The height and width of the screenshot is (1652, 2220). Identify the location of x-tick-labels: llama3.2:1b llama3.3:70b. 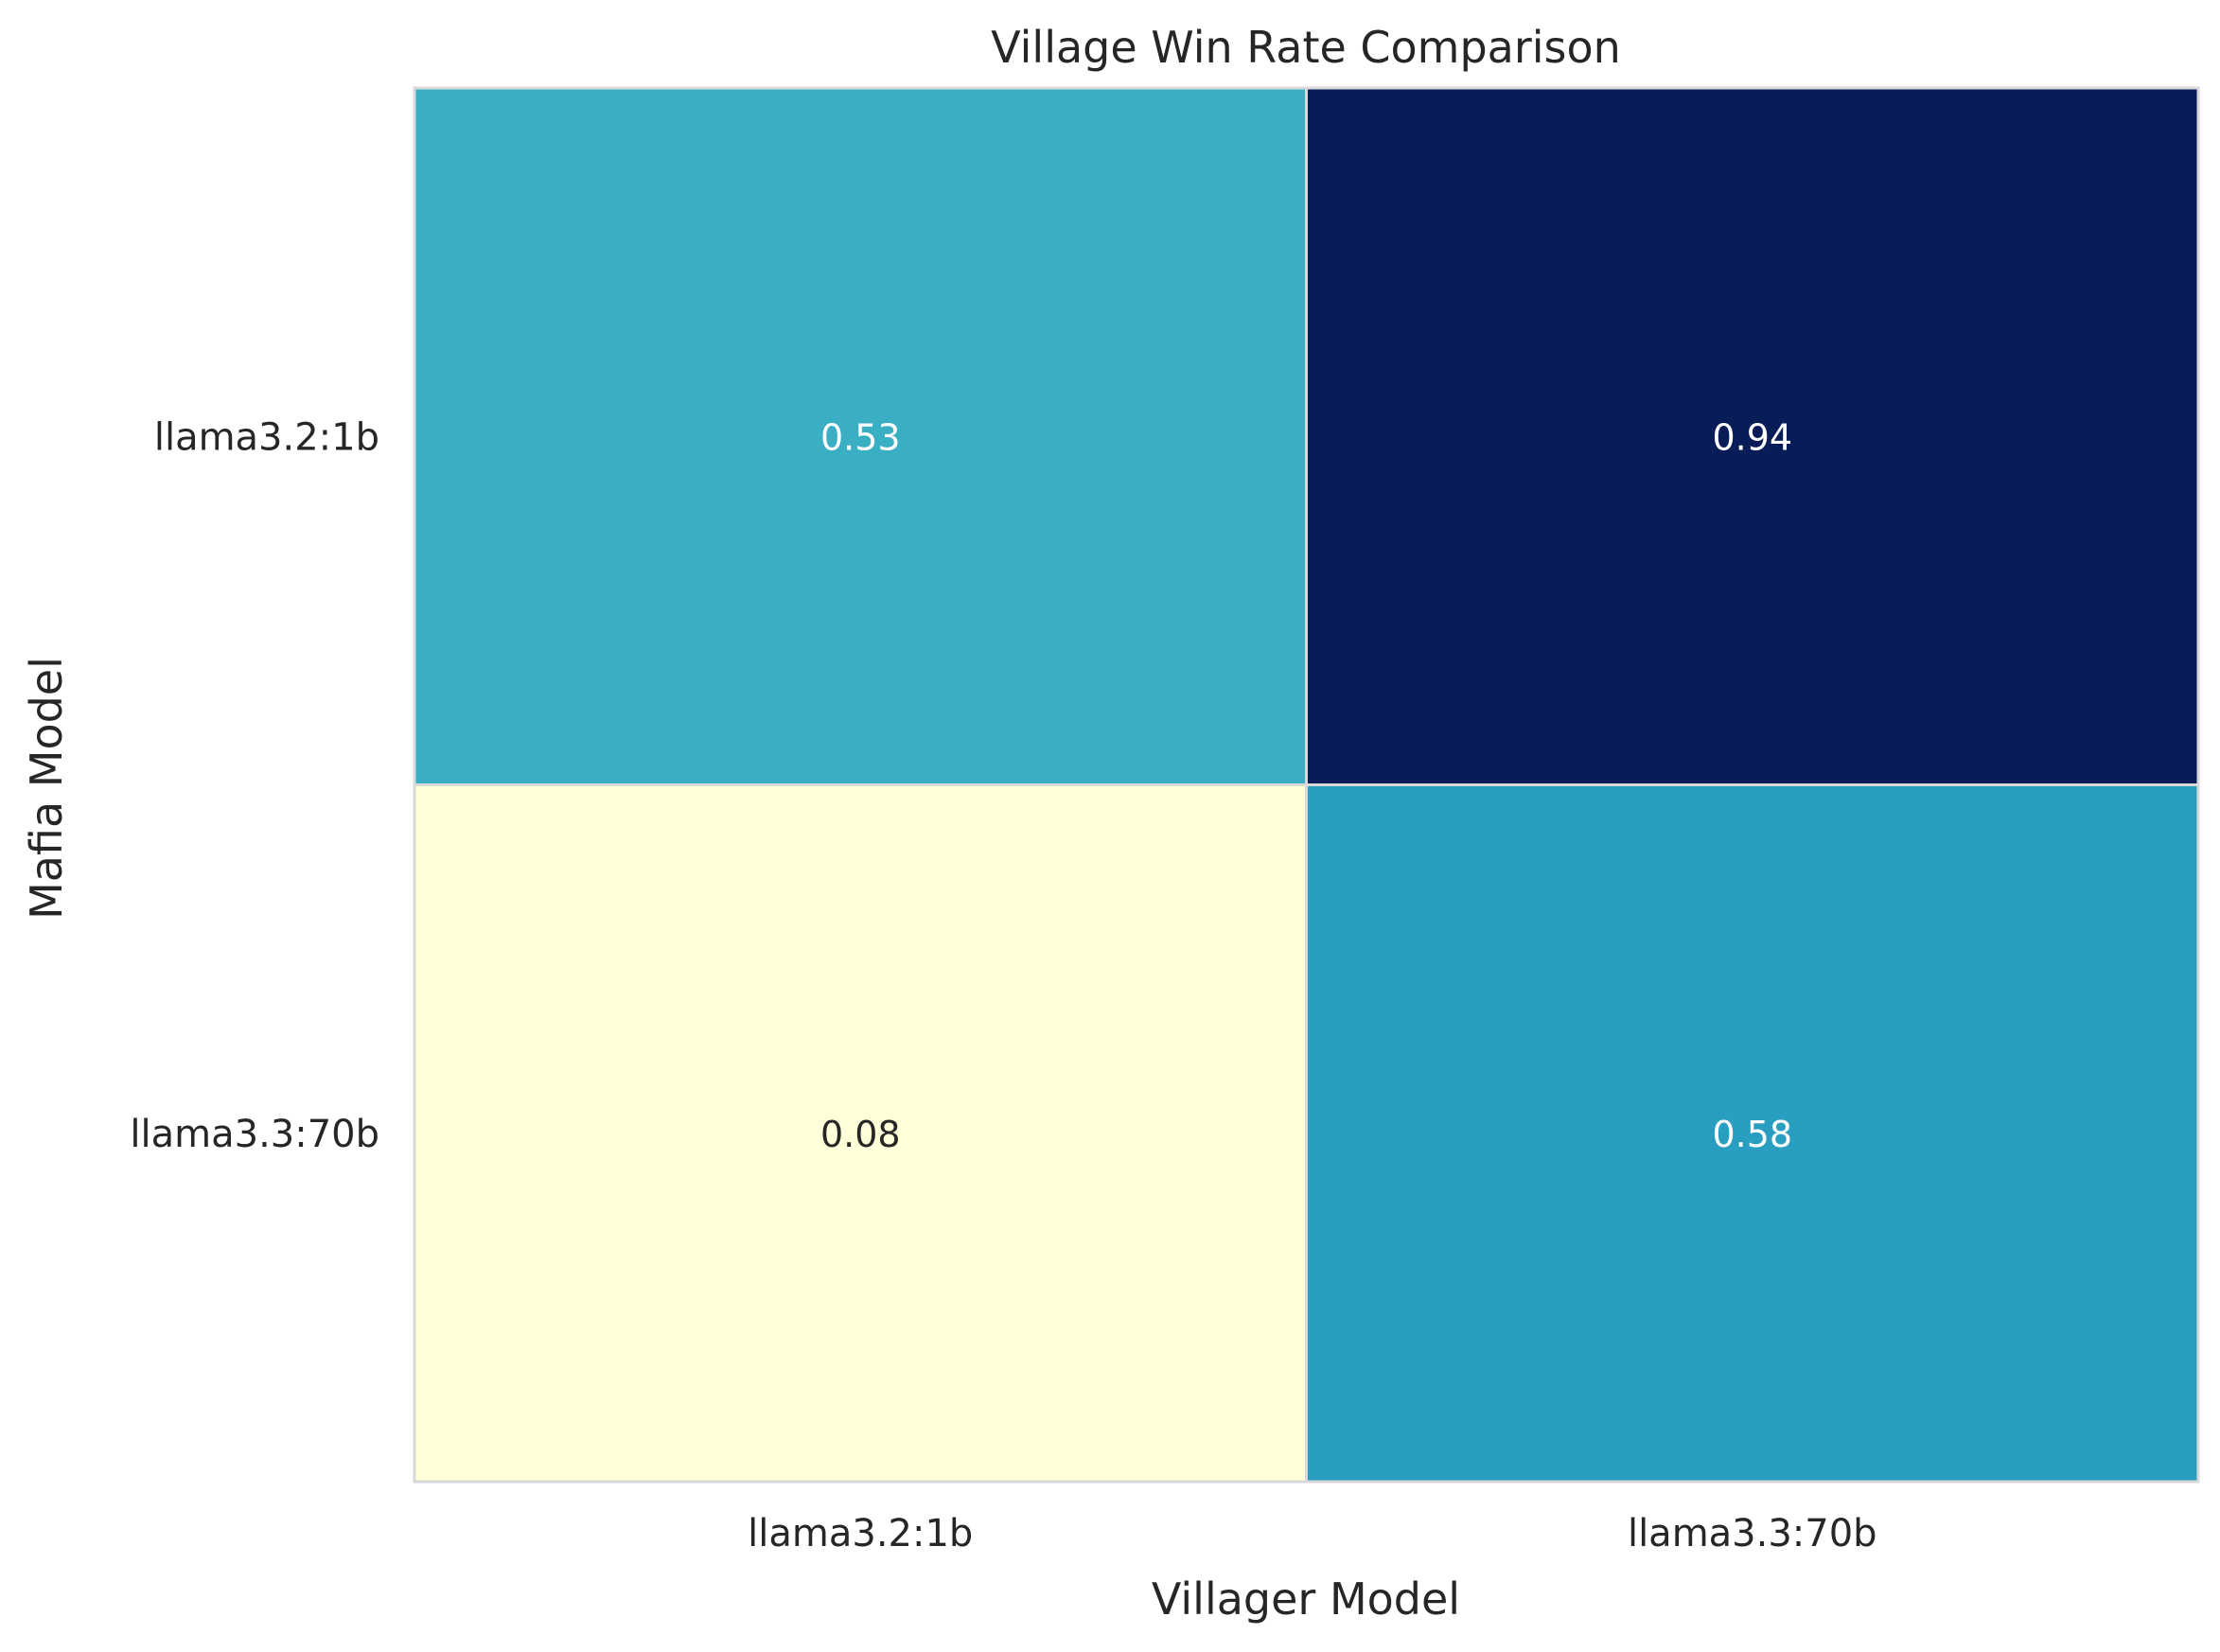
(1312, 1533).